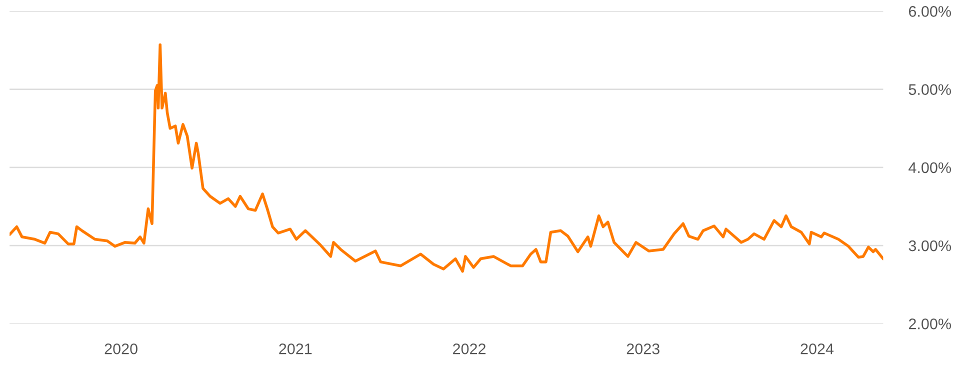 The image size is (960, 372). I want to click on x-tick-label: 2023, so click(643, 348).